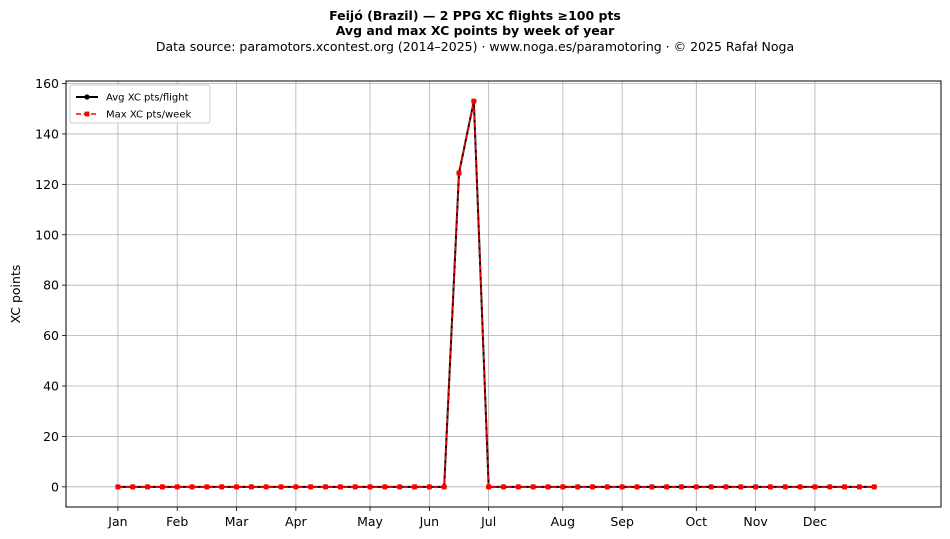 This screenshot has width=950, height=539. What do you see at coordinates (51, 335) in the screenshot?
I see `y-tick-label: 60` at bounding box center [51, 335].